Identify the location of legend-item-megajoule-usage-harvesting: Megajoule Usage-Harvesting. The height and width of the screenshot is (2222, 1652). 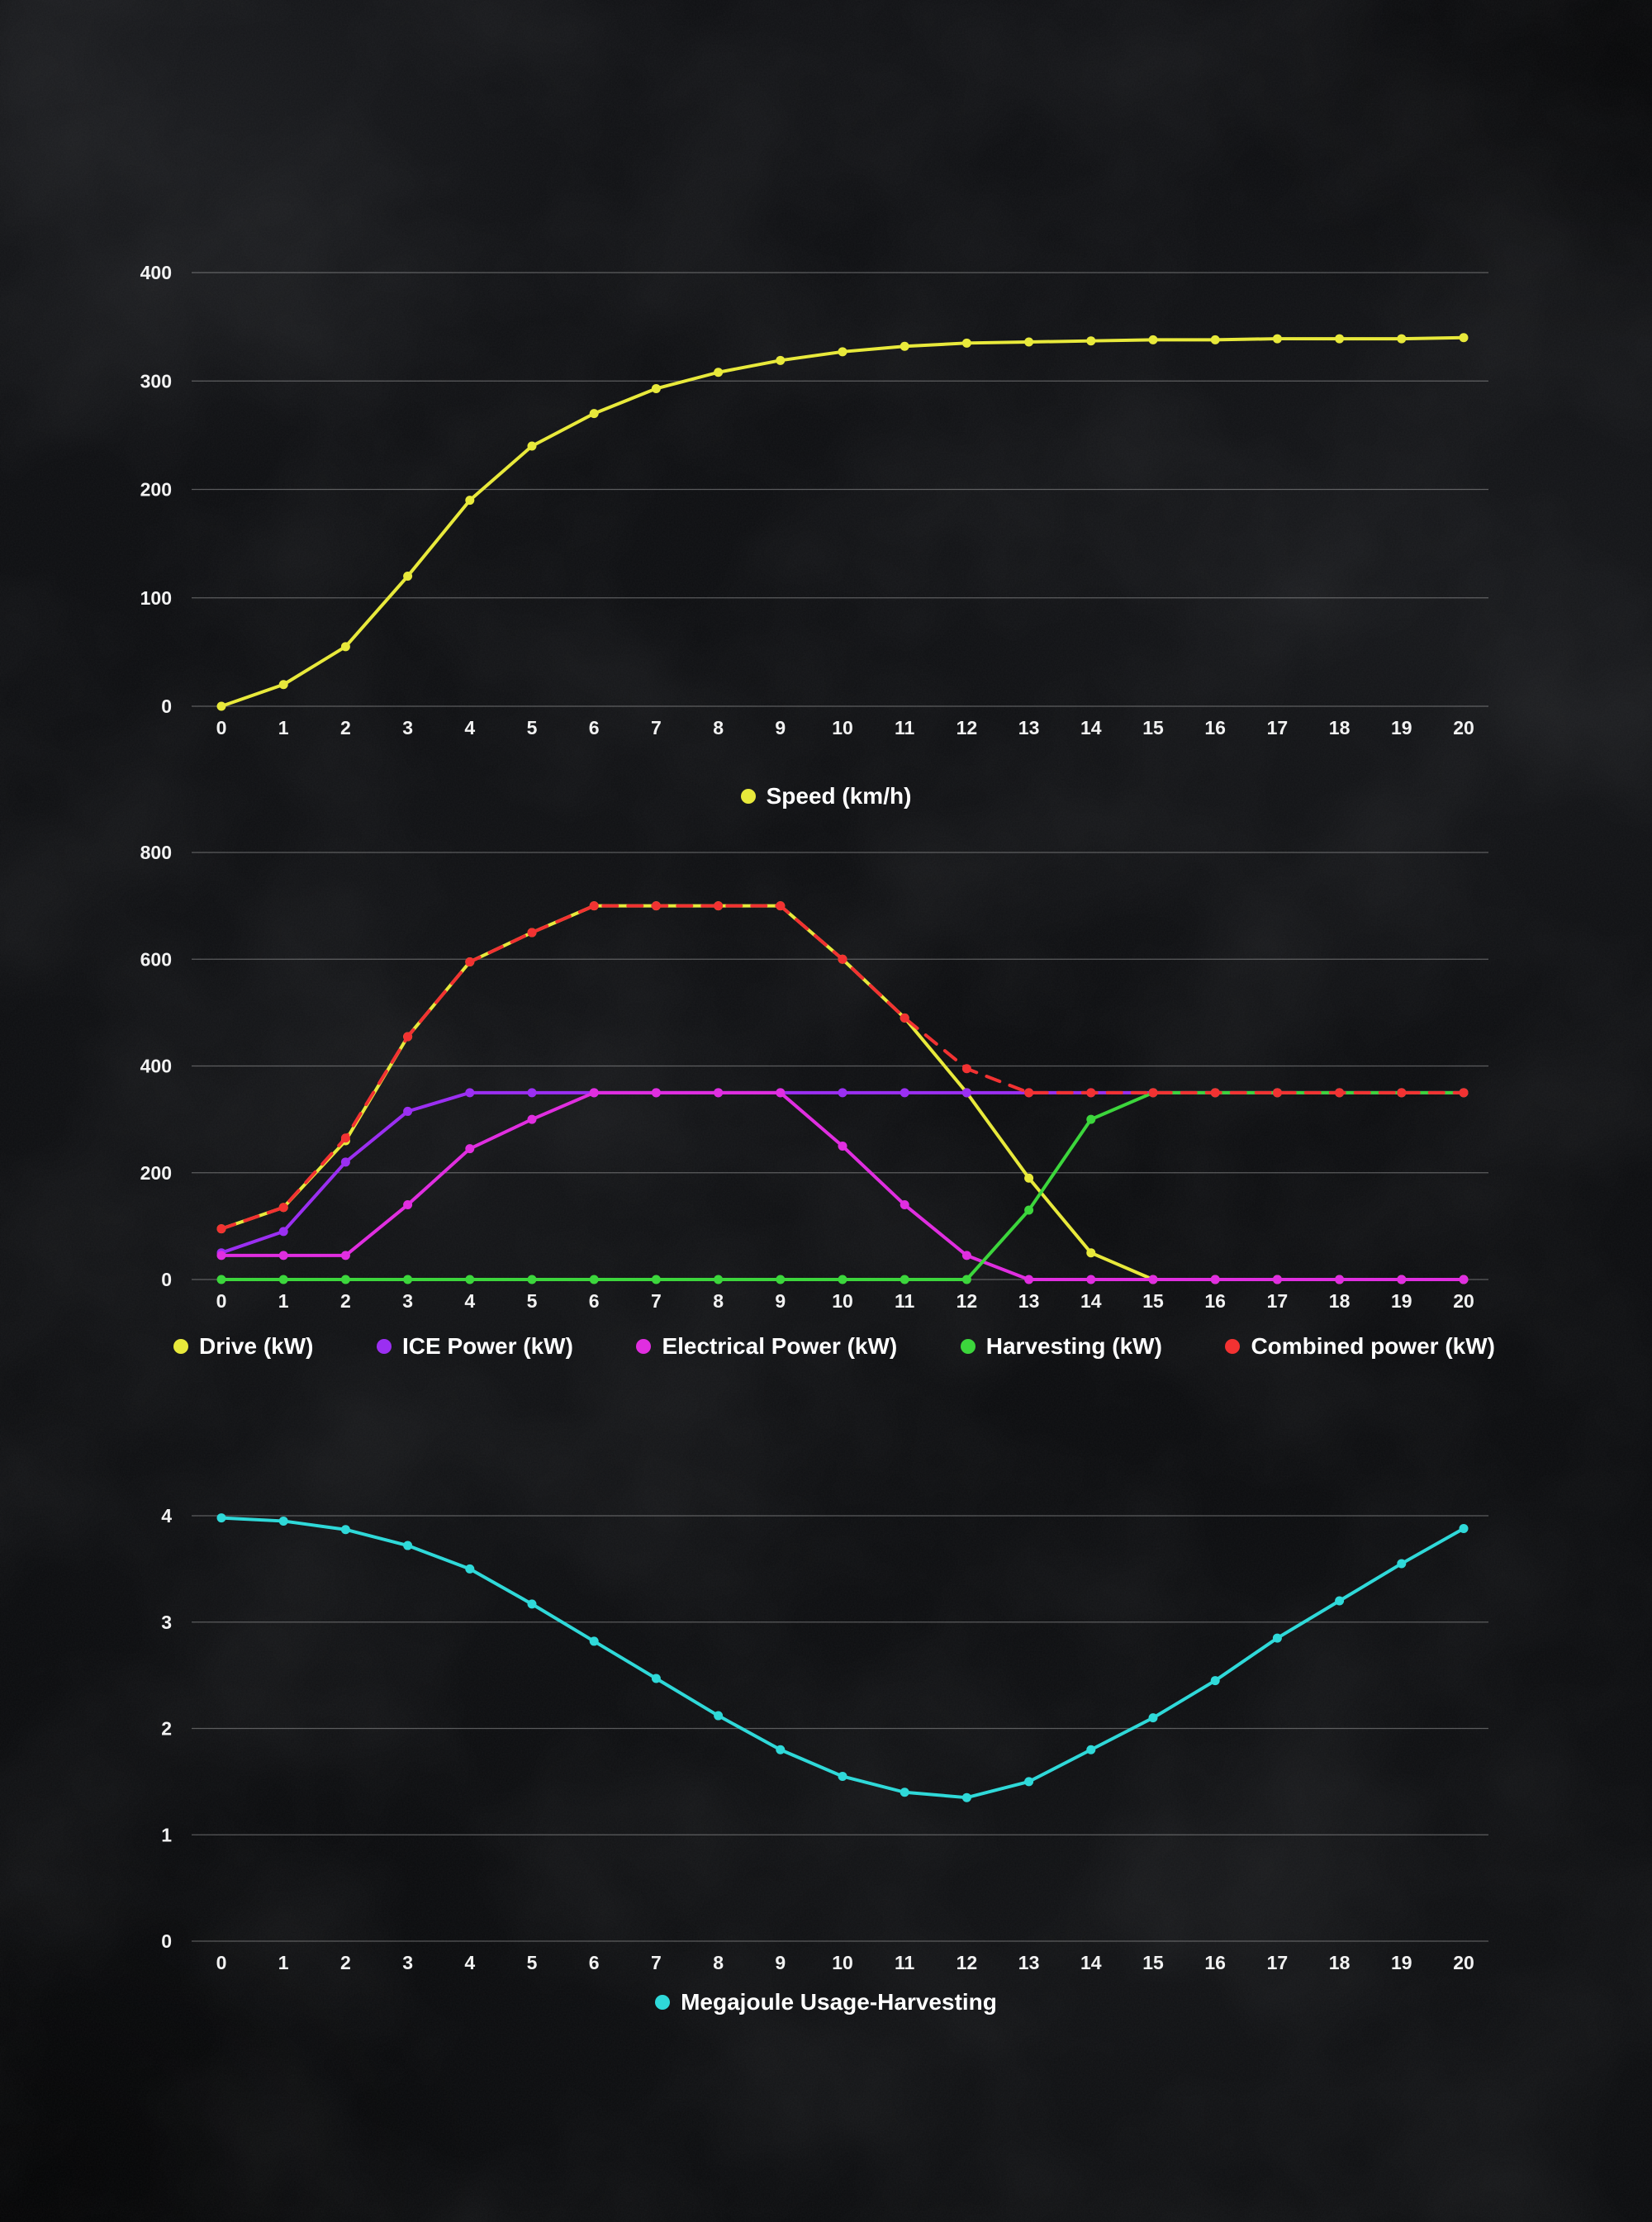
(826, 2002).